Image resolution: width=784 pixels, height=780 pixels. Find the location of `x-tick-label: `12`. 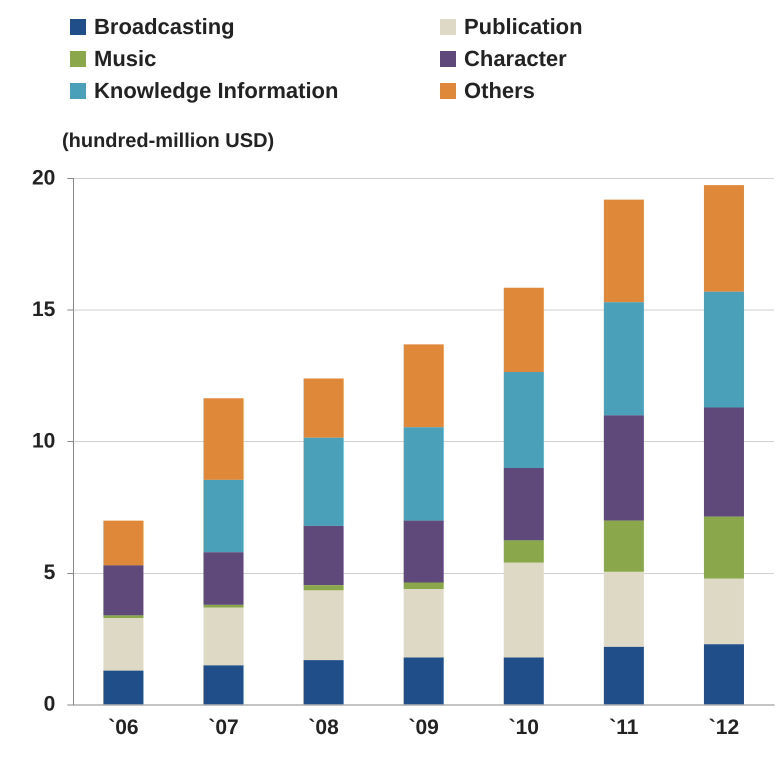

x-tick-label: `12 is located at coordinates (724, 728).